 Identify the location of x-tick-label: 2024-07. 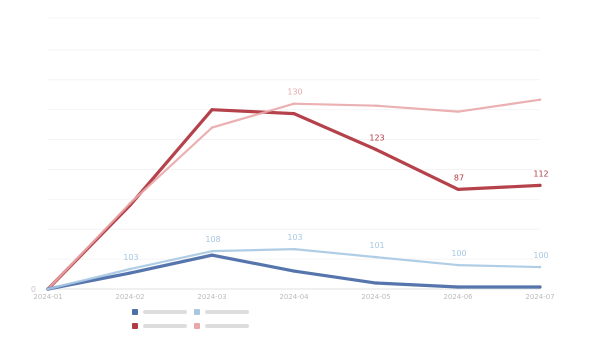
(539, 297).